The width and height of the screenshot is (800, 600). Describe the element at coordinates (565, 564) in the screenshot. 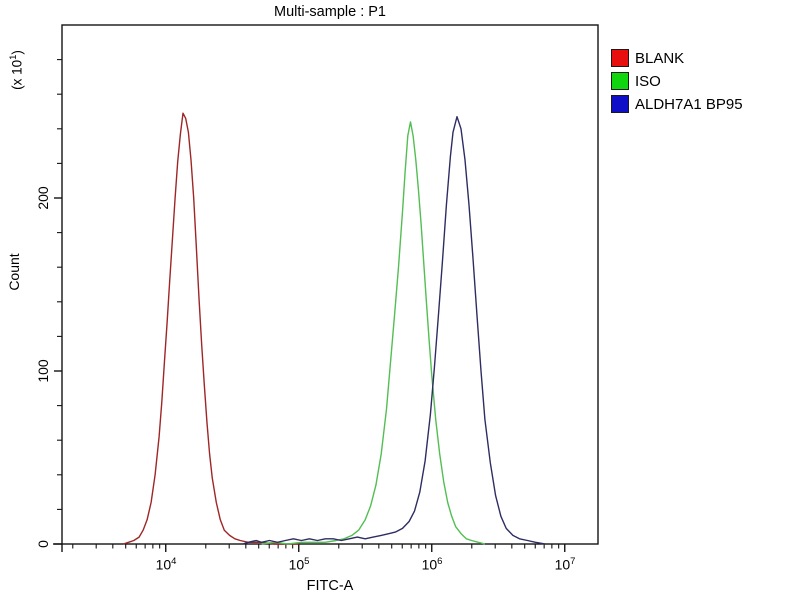

I see `x-tick-label-1e7: 10⁷` at that location.